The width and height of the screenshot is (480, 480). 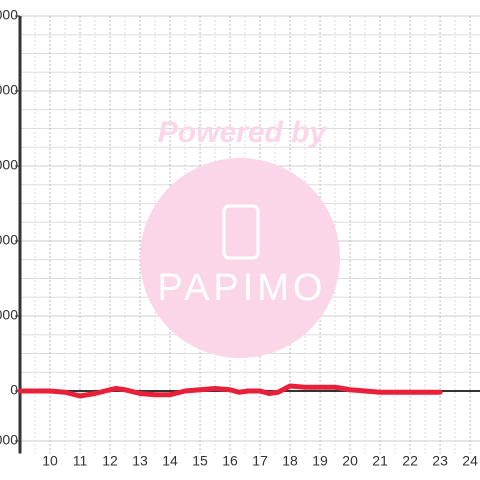 What do you see at coordinates (80, 461) in the screenshot?
I see `x-tick-label: 11` at bounding box center [80, 461].